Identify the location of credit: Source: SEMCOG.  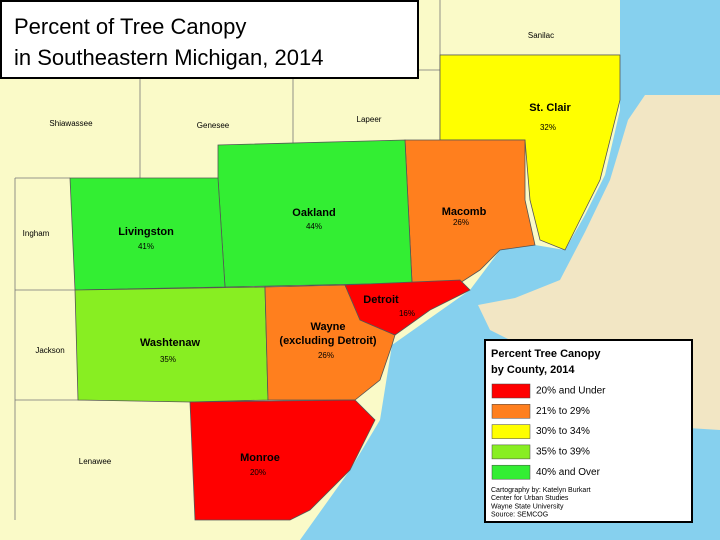
(519, 515).